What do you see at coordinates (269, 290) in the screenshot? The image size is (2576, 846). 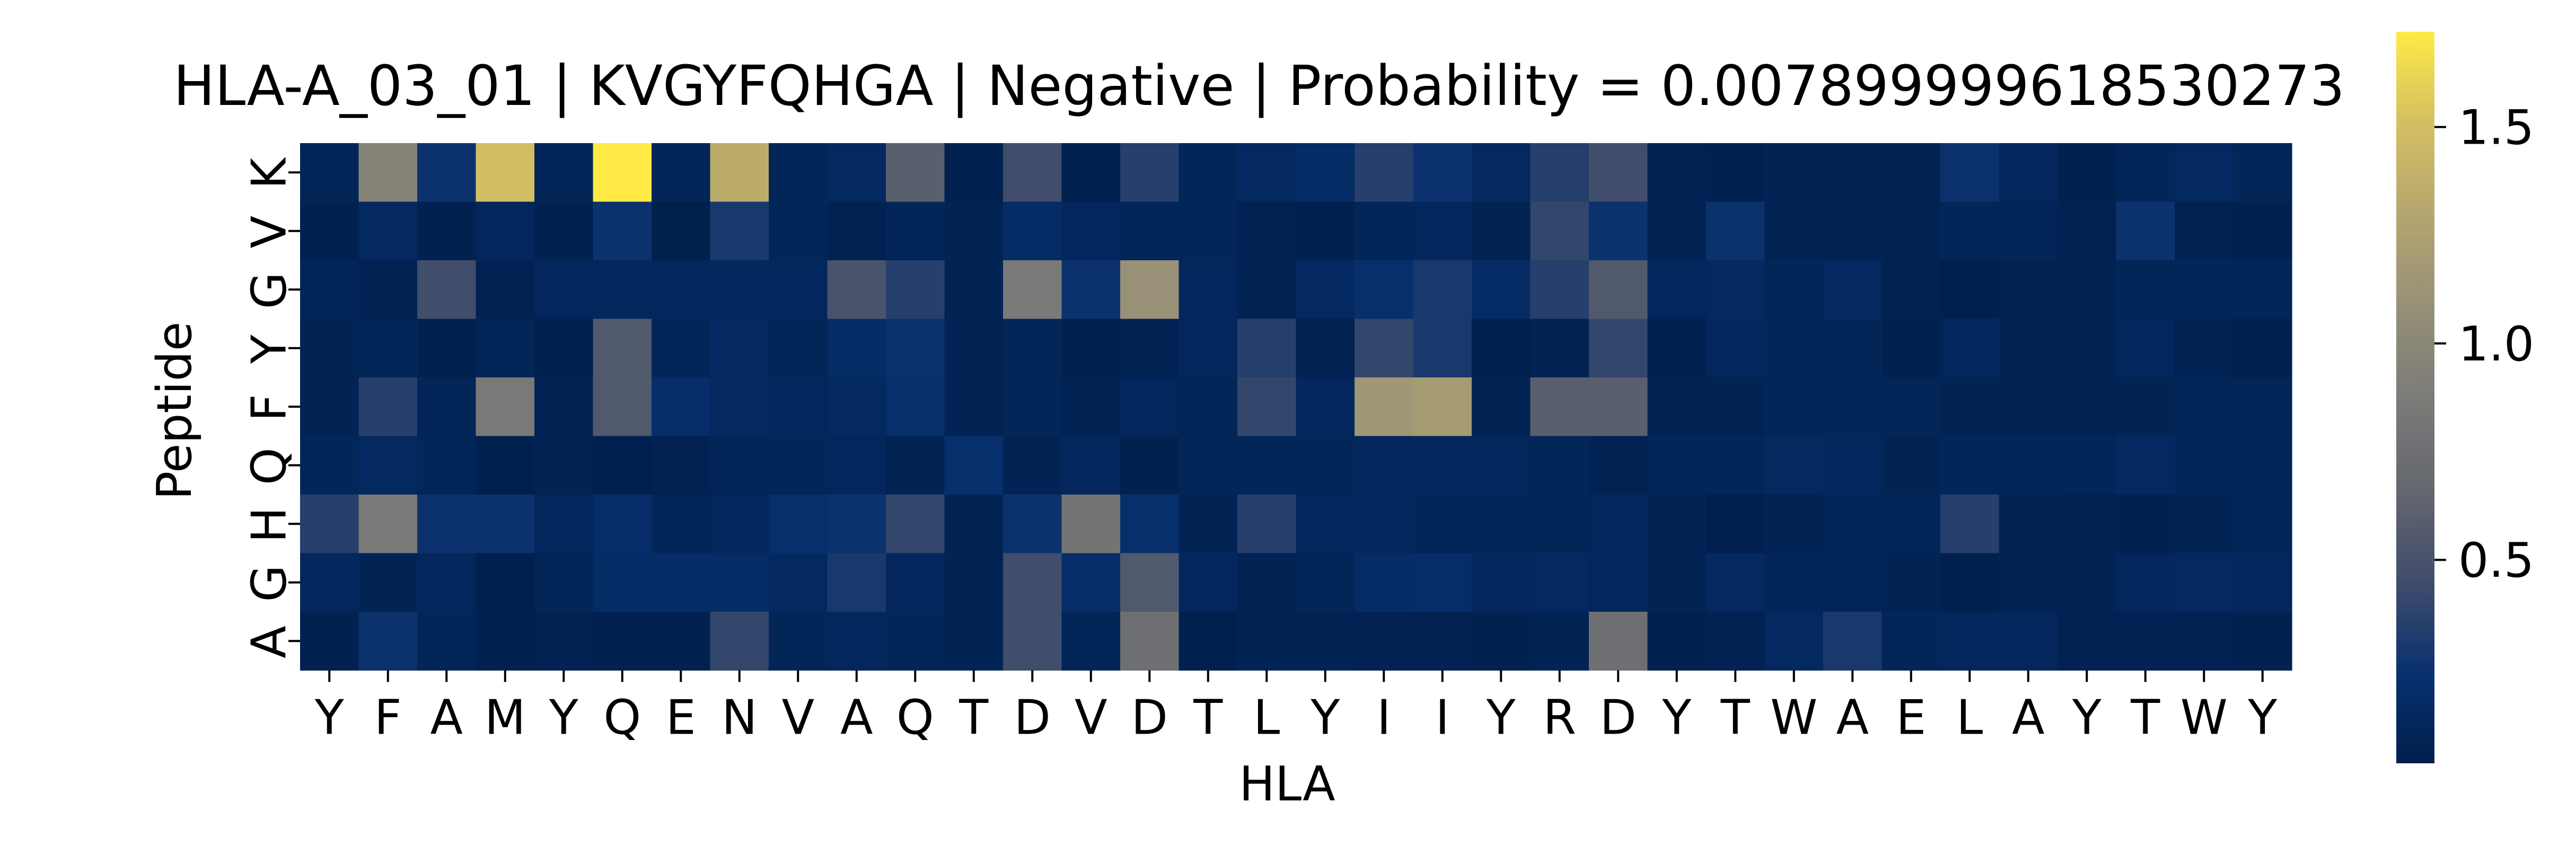 I see `y-tick-label: G` at bounding box center [269, 290].